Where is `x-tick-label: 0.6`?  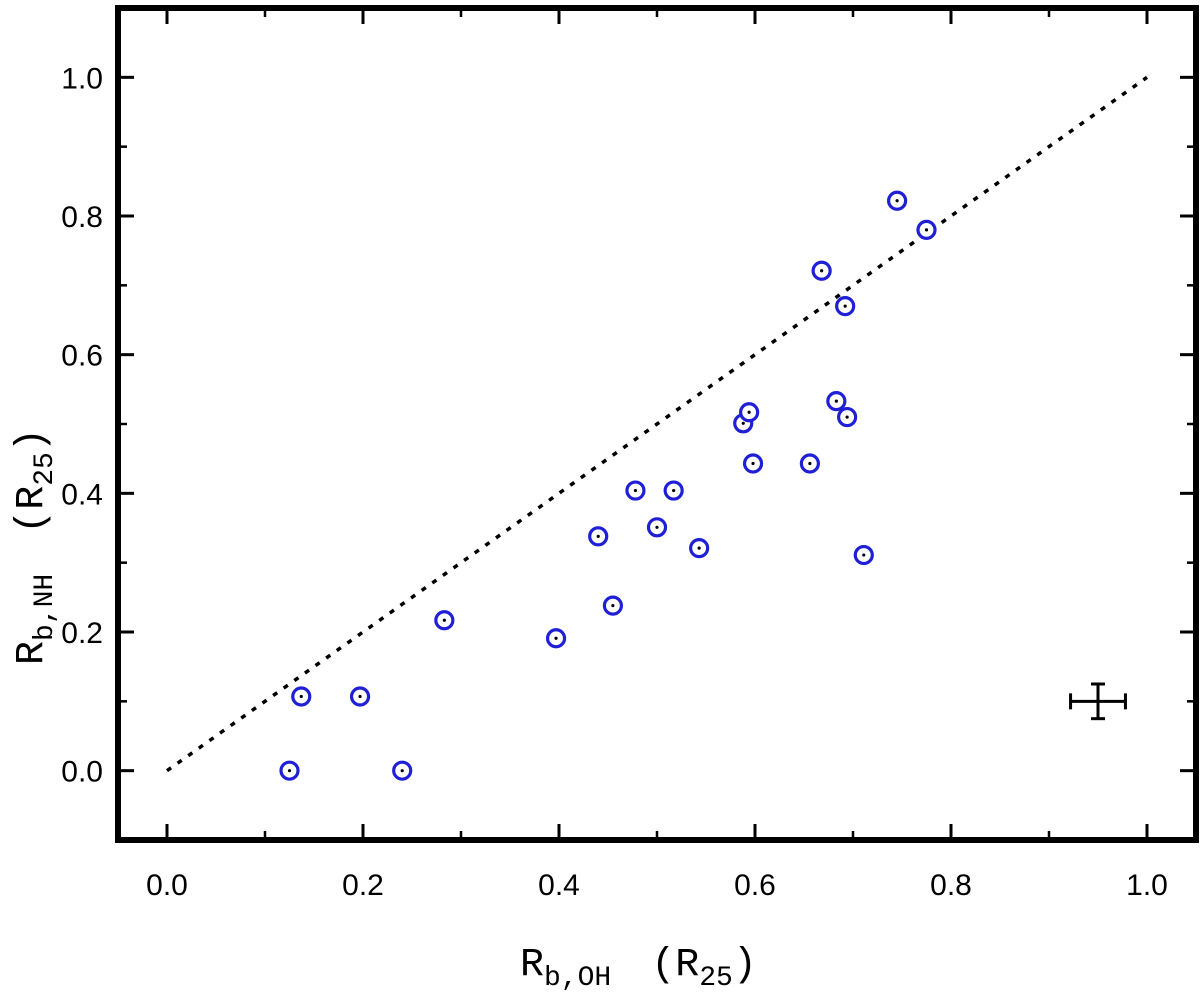 x-tick-label: 0.6 is located at coordinates (755, 885).